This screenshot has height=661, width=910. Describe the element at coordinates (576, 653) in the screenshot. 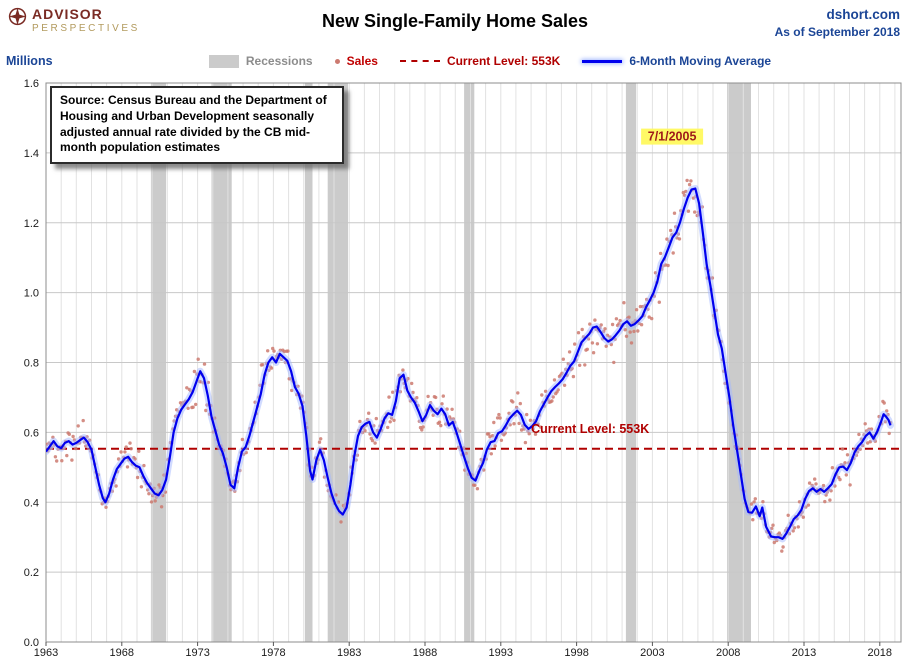

I see `x-tick-label: 1998` at that location.